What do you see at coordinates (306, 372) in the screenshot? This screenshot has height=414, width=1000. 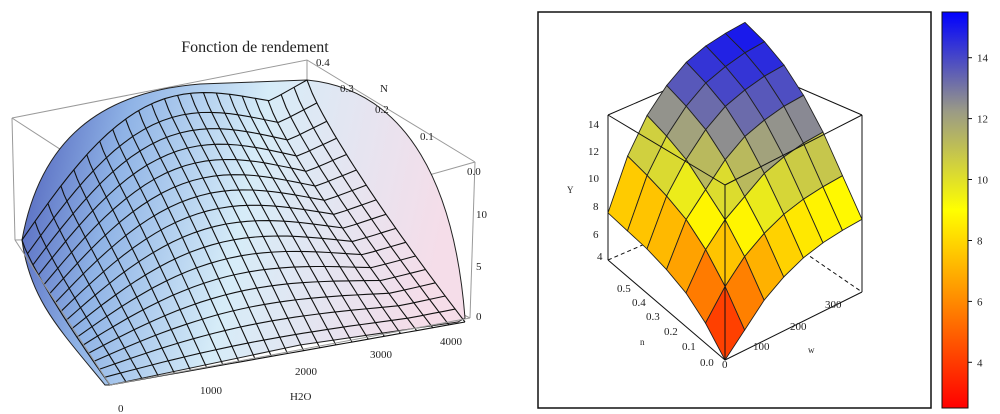 I see `chart-left-x-tick: 2000` at bounding box center [306, 372].